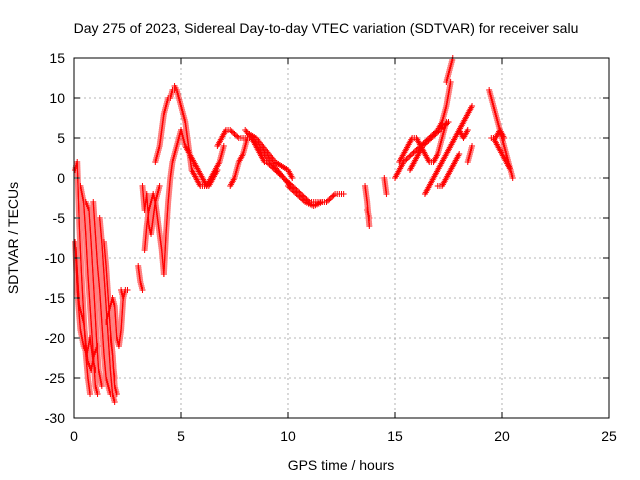  I want to click on x-tick-label: 5, so click(181, 436).